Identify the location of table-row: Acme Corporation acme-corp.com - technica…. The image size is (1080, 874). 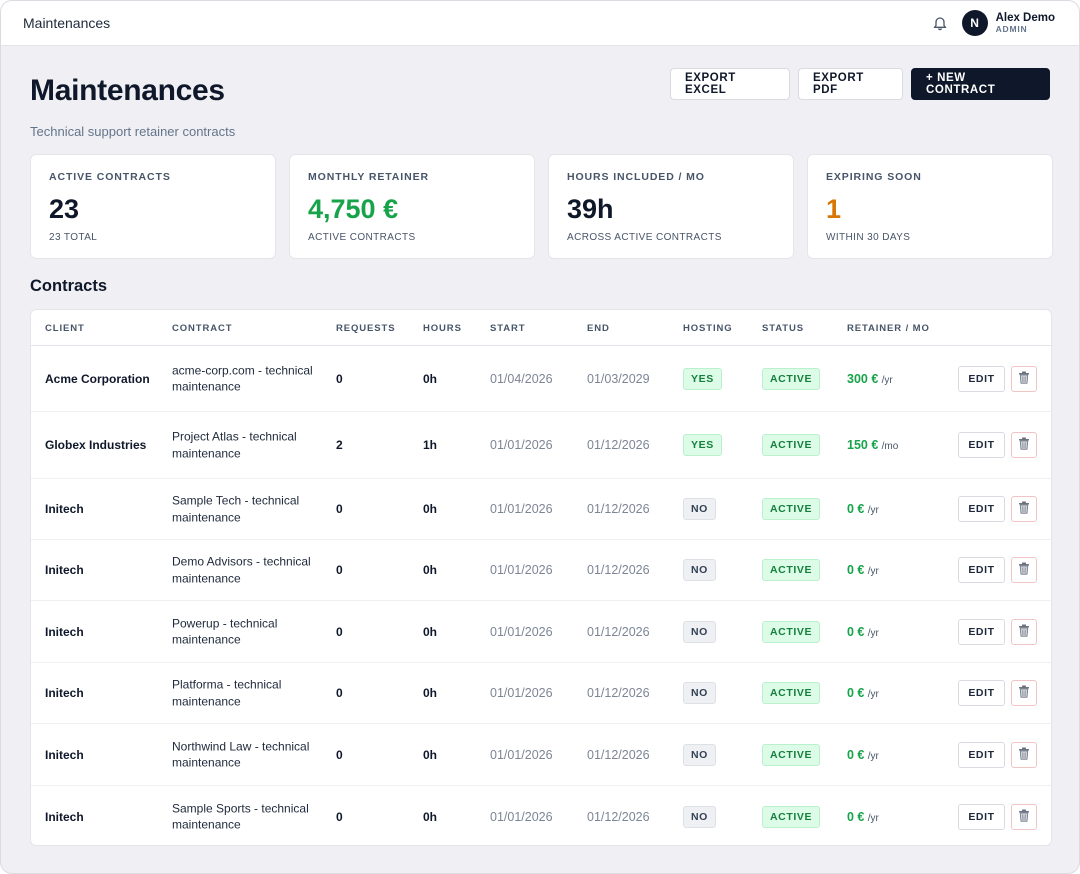
(541, 379).